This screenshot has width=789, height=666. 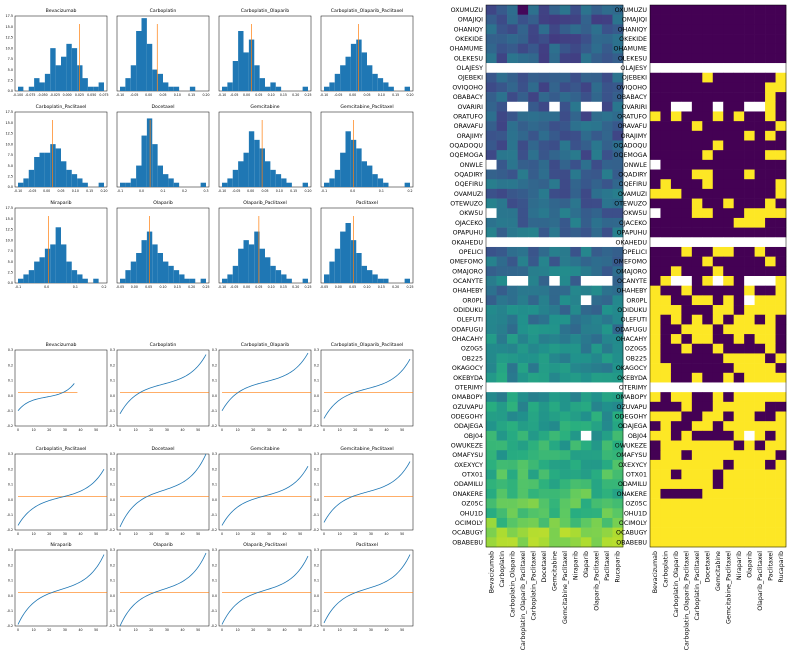 What do you see at coordinates (632, 378) in the screenshot?
I see `binary-row-label: OKEBYDA` at bounding box center [632, 378].